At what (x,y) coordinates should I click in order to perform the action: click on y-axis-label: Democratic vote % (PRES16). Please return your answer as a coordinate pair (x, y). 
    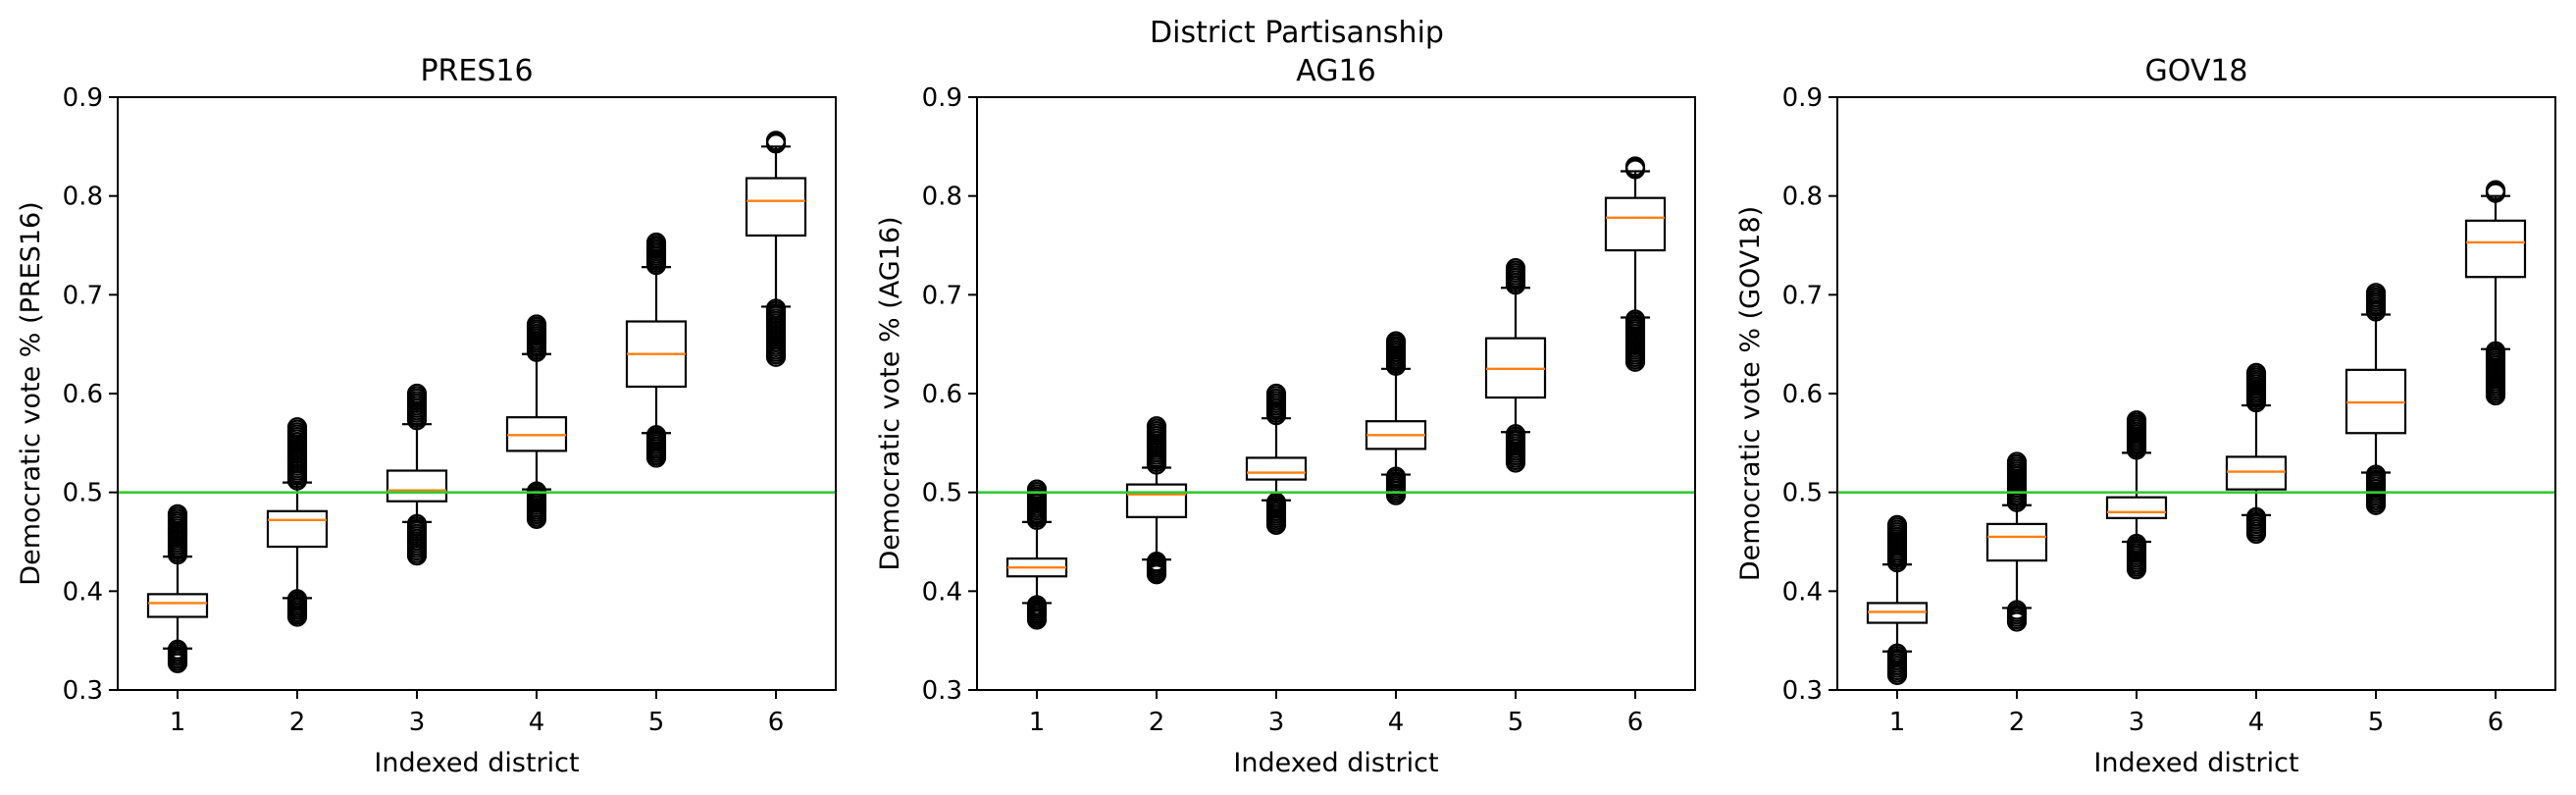
    Looking at the image, I should click on (31, 393).